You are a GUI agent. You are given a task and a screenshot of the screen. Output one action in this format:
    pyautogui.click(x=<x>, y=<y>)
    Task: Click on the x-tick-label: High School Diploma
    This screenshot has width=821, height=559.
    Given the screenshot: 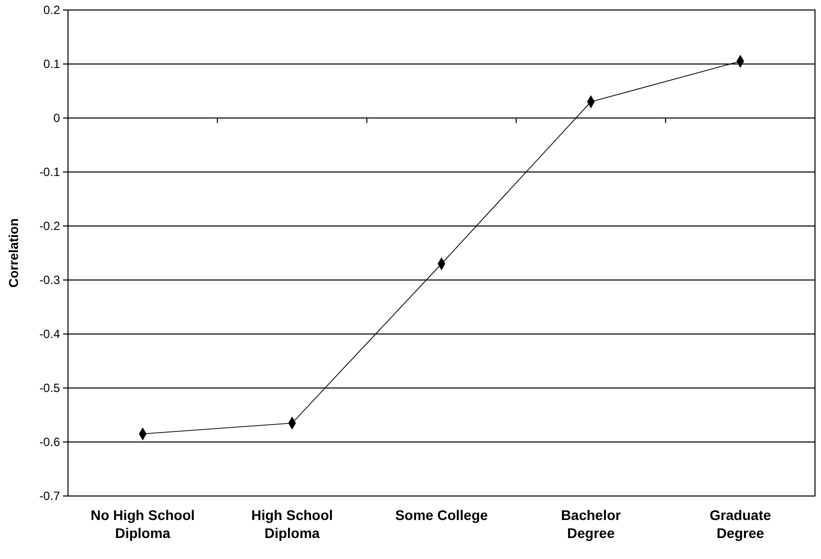 What is the action you would take?
    pyautogui.click(x=292, y=524)
    